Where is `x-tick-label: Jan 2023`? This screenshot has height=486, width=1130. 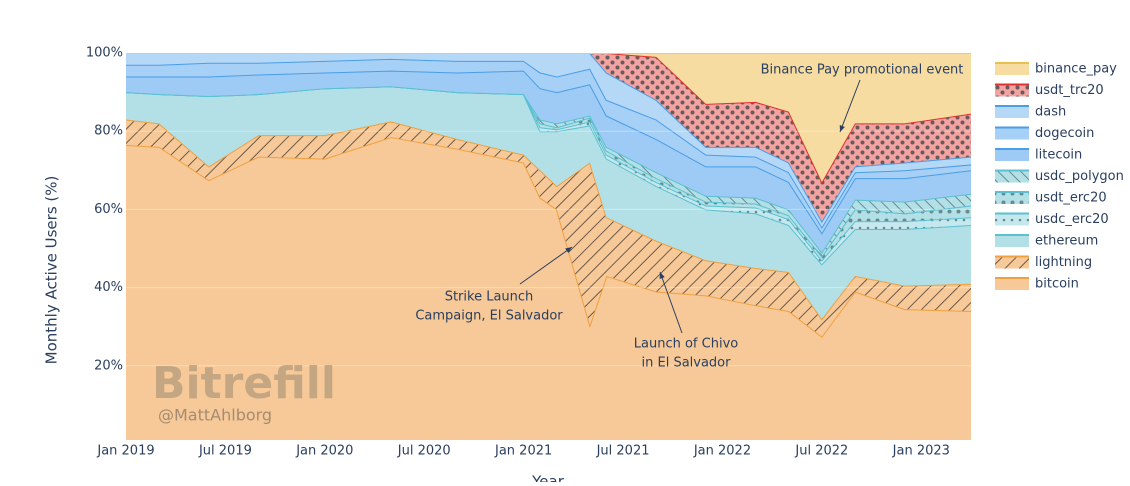 x-tick-label: Jan 2023 is located at coordinates (921, 451).